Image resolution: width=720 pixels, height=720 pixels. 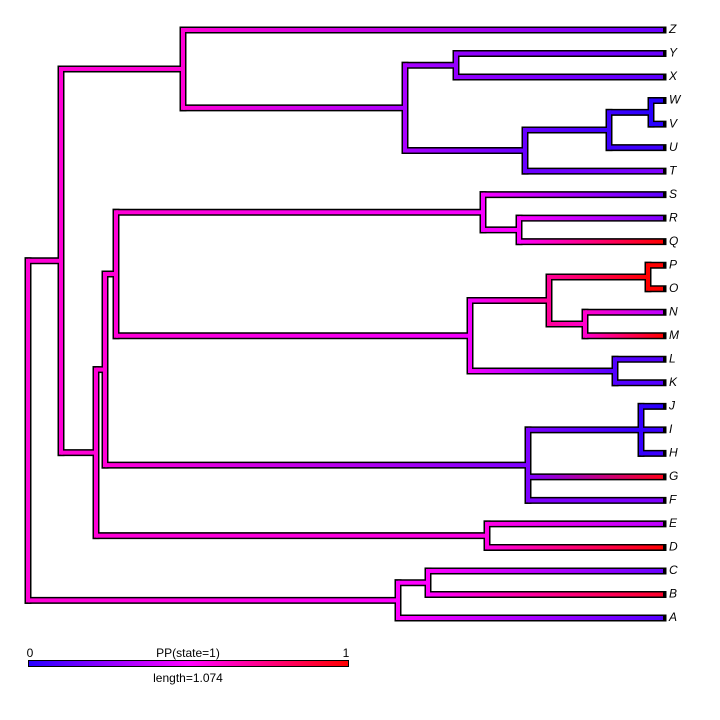 What do you see at coordinates (672, 405) in the screenshot?
I see `tip-label: J` at bounding box center [672, 405].